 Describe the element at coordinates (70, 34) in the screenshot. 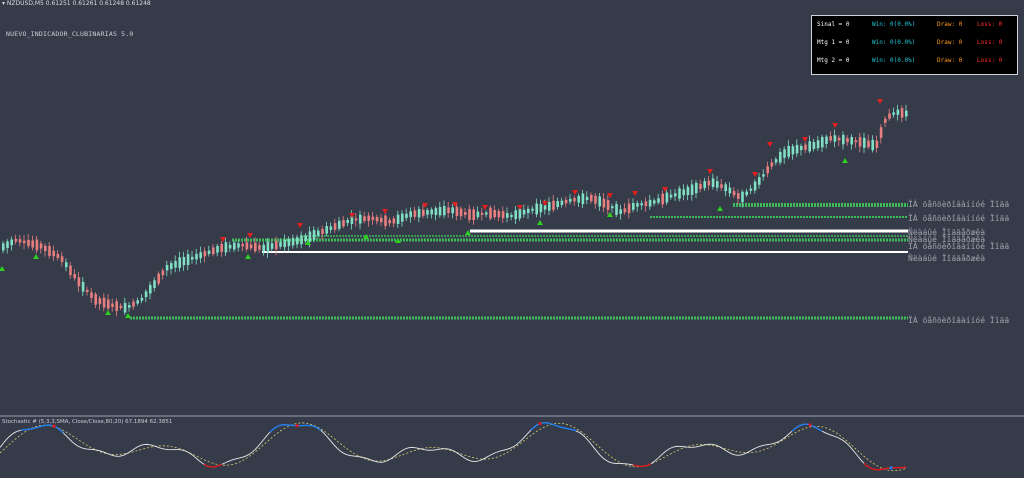

I see `indicator-title: NUEVO_INDICADOR_CLUBINARIAS 5.0` at that location.